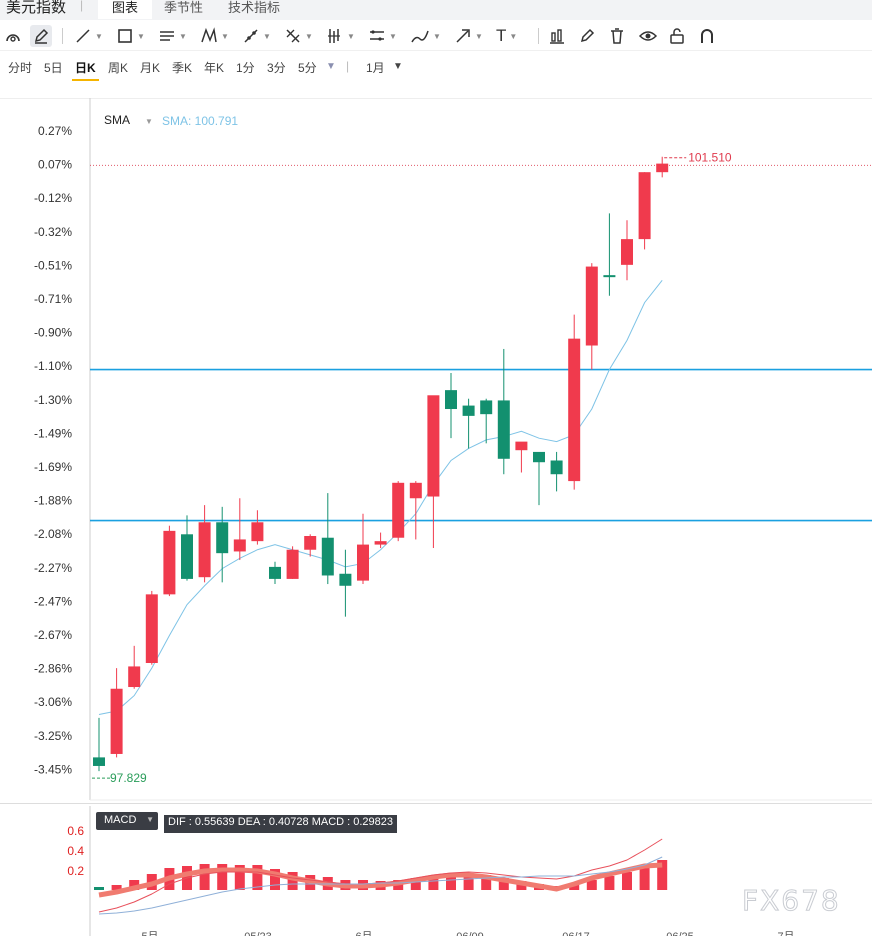 The image size is (872, 937). What do you see at coordinates (375, 68) in the screenshot?
I see `range-selector: 1月` at bounding box center [375, 68].